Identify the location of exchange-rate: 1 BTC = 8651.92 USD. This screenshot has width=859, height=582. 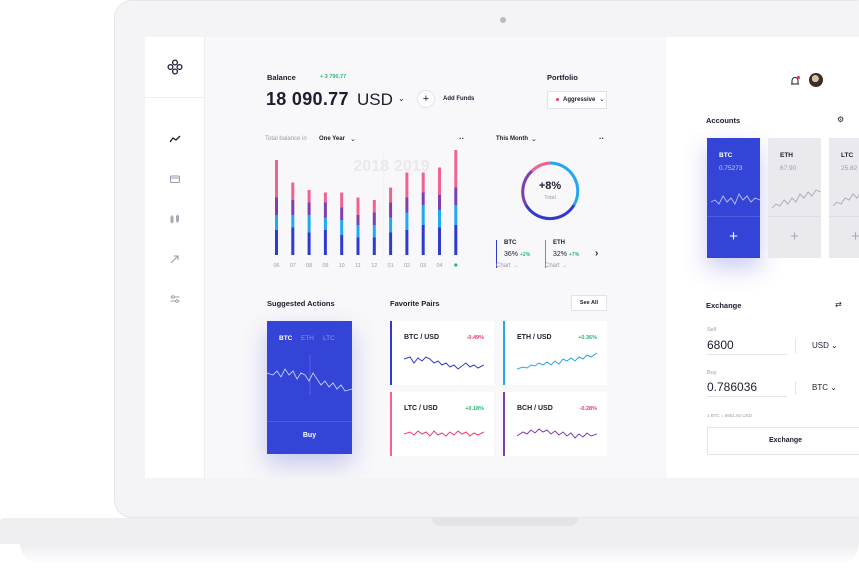
(729, 415).